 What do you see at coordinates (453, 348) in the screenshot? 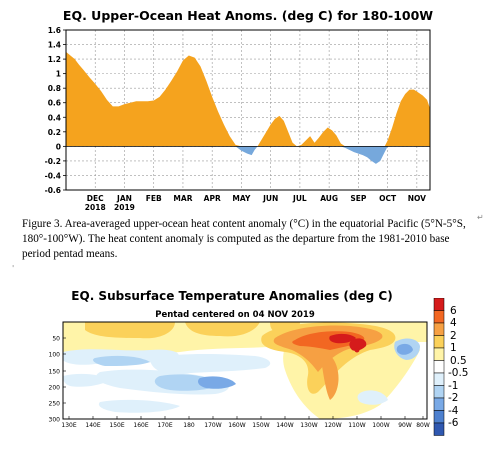
I see `colorbar-label: 1` at bounding box center [453, 348].